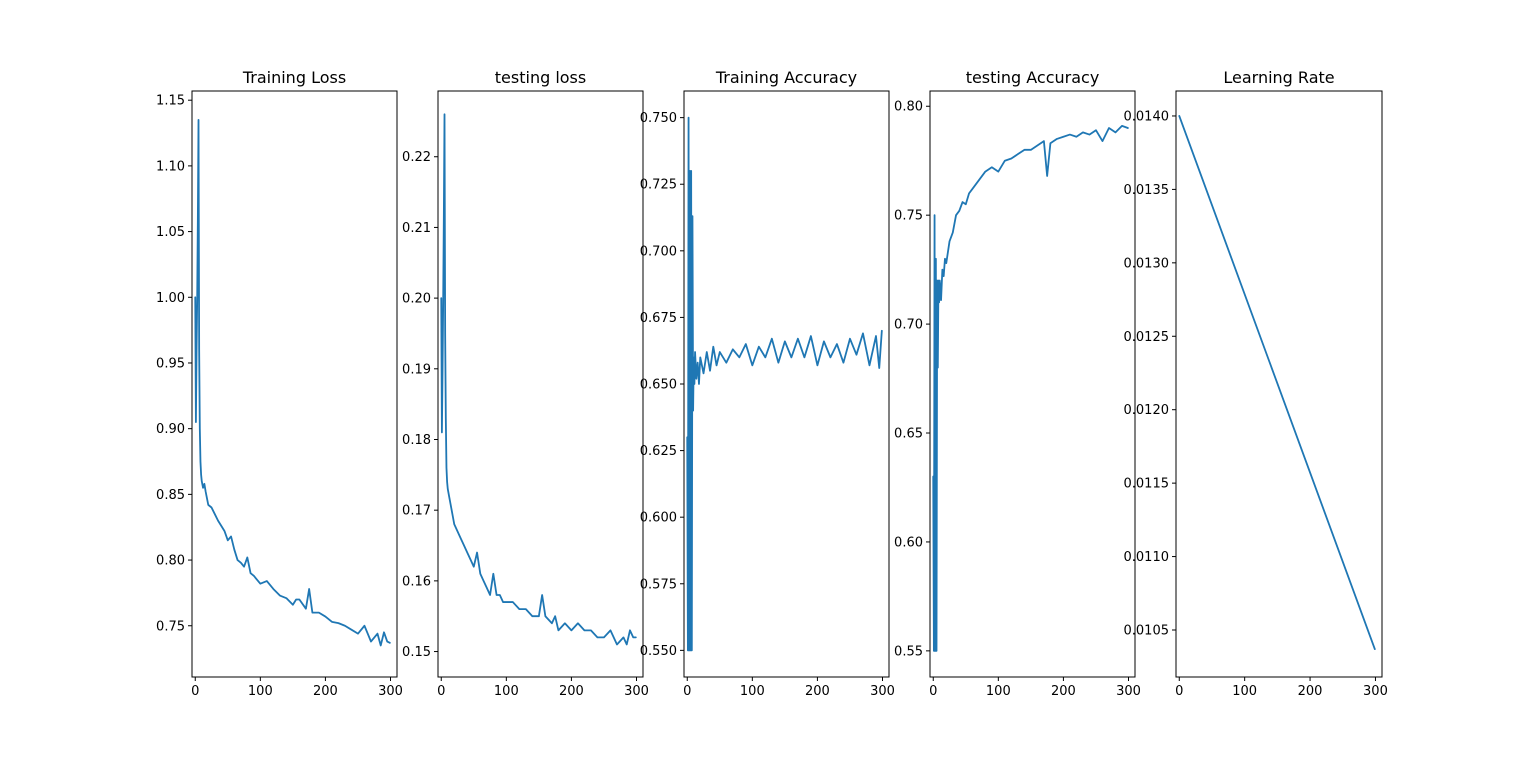 The width and height of the screenshot is (1536, 761). Describe the element at coordinates (658, 118) in the screenshot. I see `y-tick-label: 0.750` at that location.